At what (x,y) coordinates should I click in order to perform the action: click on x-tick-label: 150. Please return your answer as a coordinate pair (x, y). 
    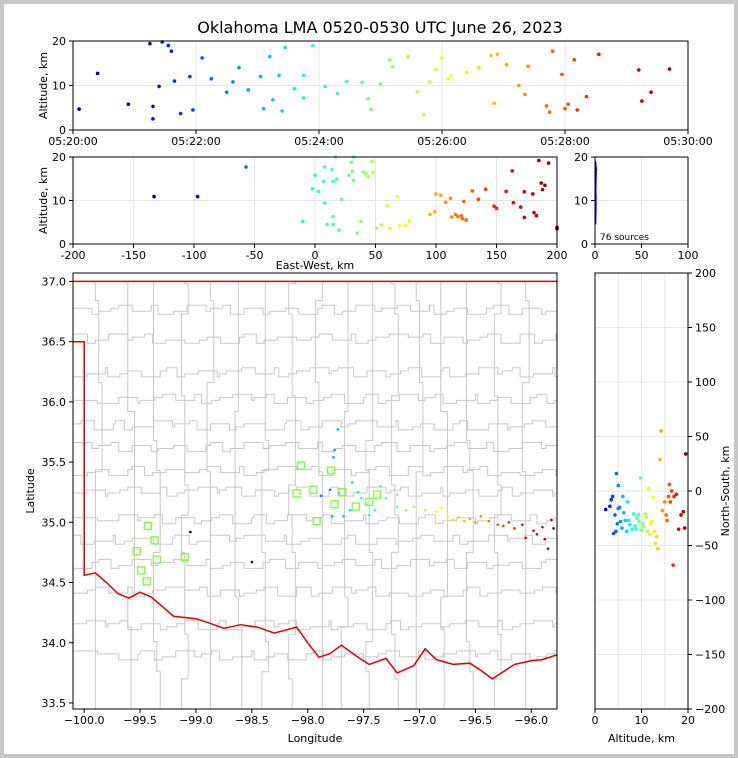
    Looking at the image, I should click on (496, 255).